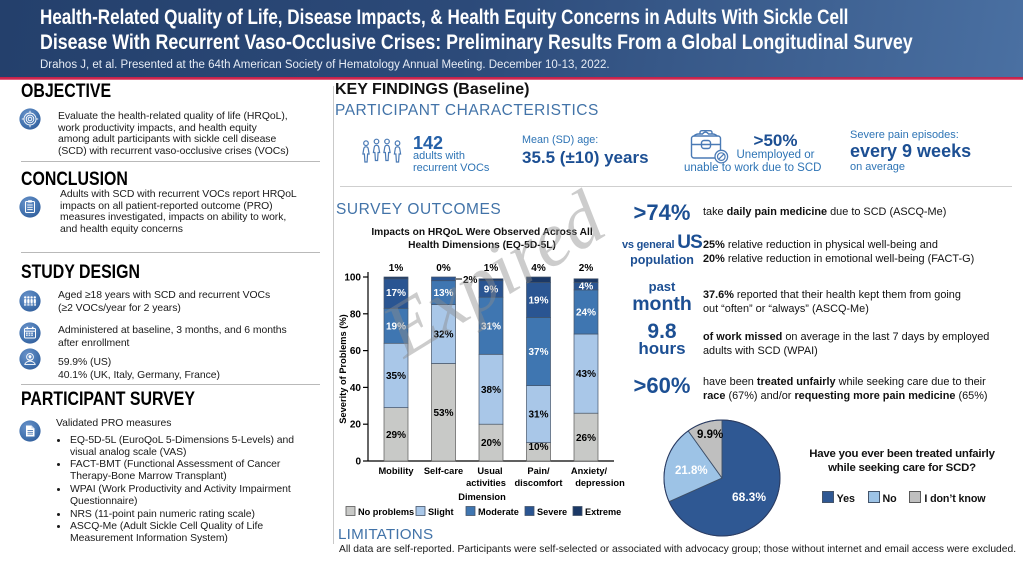  What do you see at coordinates (586, 313) in the screenshot?
I see `svg-text: 24%` at bounding box center [586, 313].